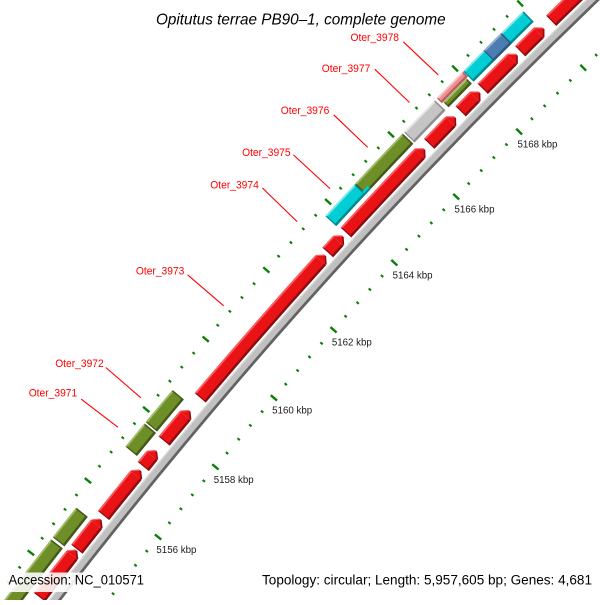 The image size is (600, 605). Describe the element at coordinates (176, 550) in the screenshot. I see `svg-text: 5156 kbp` at that location.